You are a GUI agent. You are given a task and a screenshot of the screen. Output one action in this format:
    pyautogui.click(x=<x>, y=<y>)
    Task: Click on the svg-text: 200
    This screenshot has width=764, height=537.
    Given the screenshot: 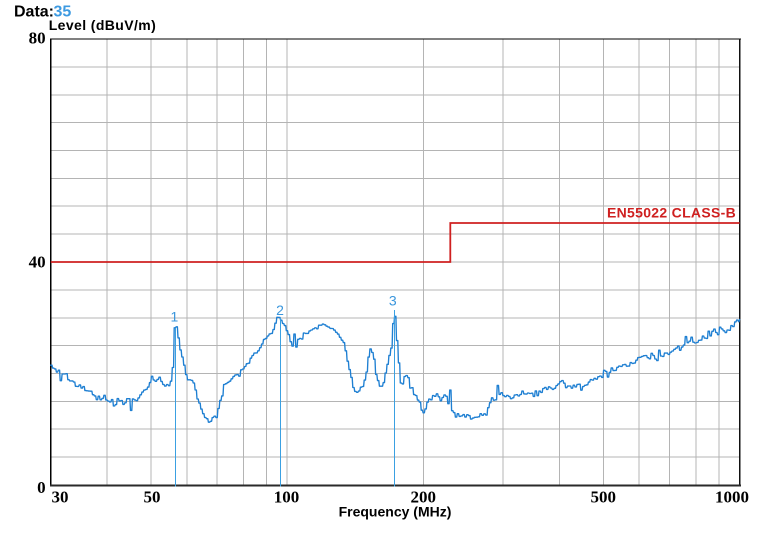 What is the action you would take?
    pyautogui.click(x=424, y=497)
    